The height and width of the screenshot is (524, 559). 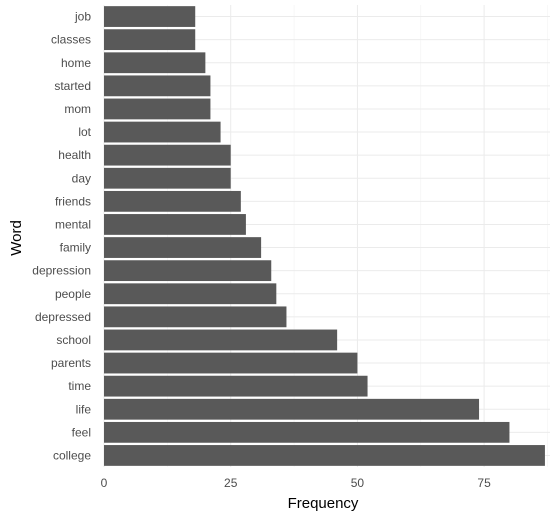 What do you see at coordinates (73, 224) in the screenshot?
I see `y-tick-label-mental: mental` at bounding box center [73, 224].